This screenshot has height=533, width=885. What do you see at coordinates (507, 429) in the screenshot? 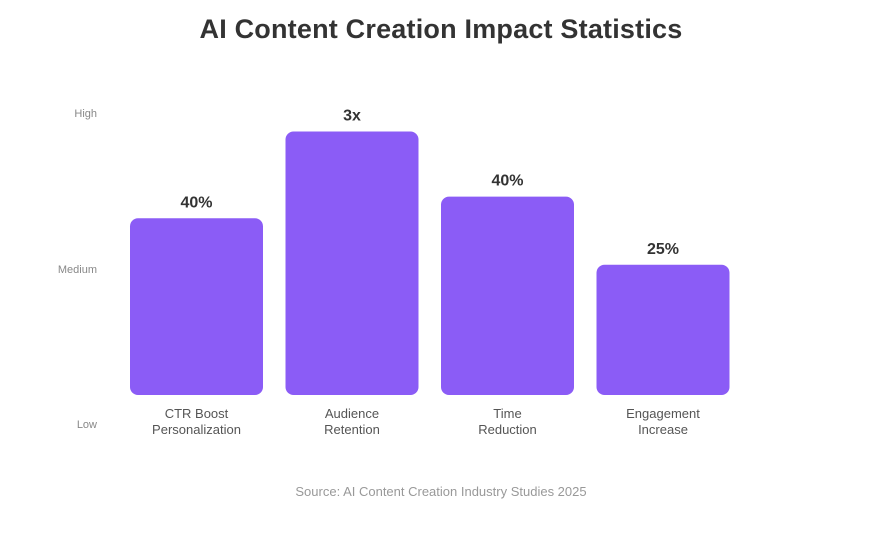
I see `category-label-2-line-1: Reduction` at bounding box center [507, 429].